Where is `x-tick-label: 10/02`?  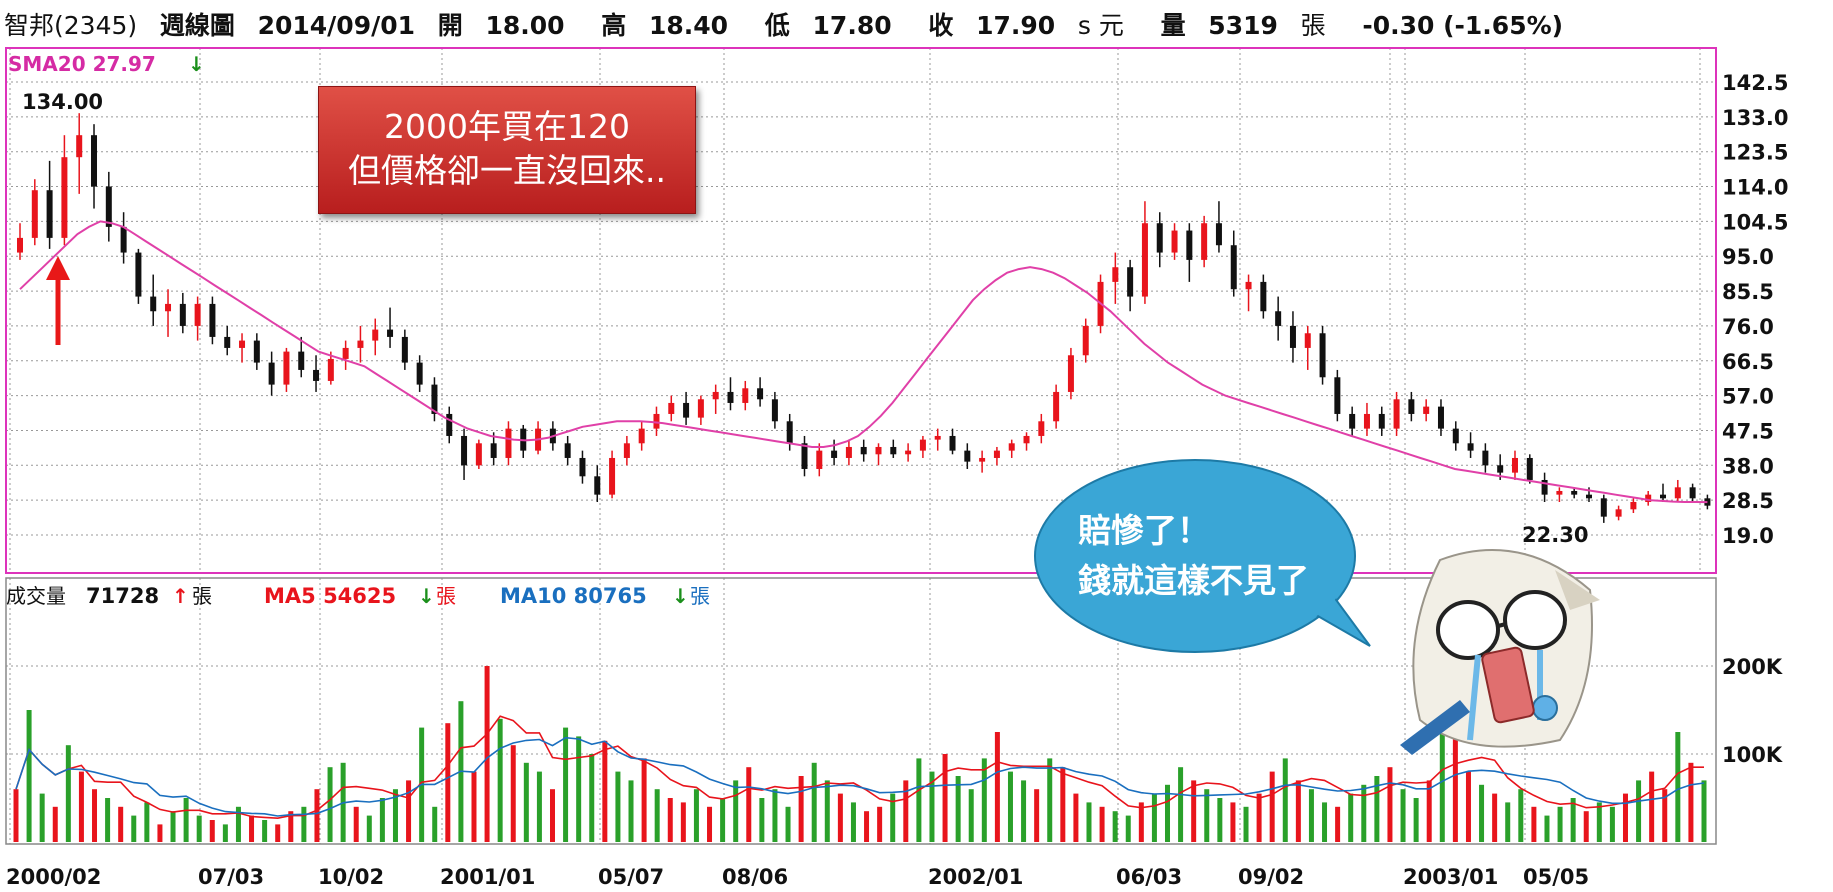 x-tick-label: 10/02 is located at coordinates (351, 877).